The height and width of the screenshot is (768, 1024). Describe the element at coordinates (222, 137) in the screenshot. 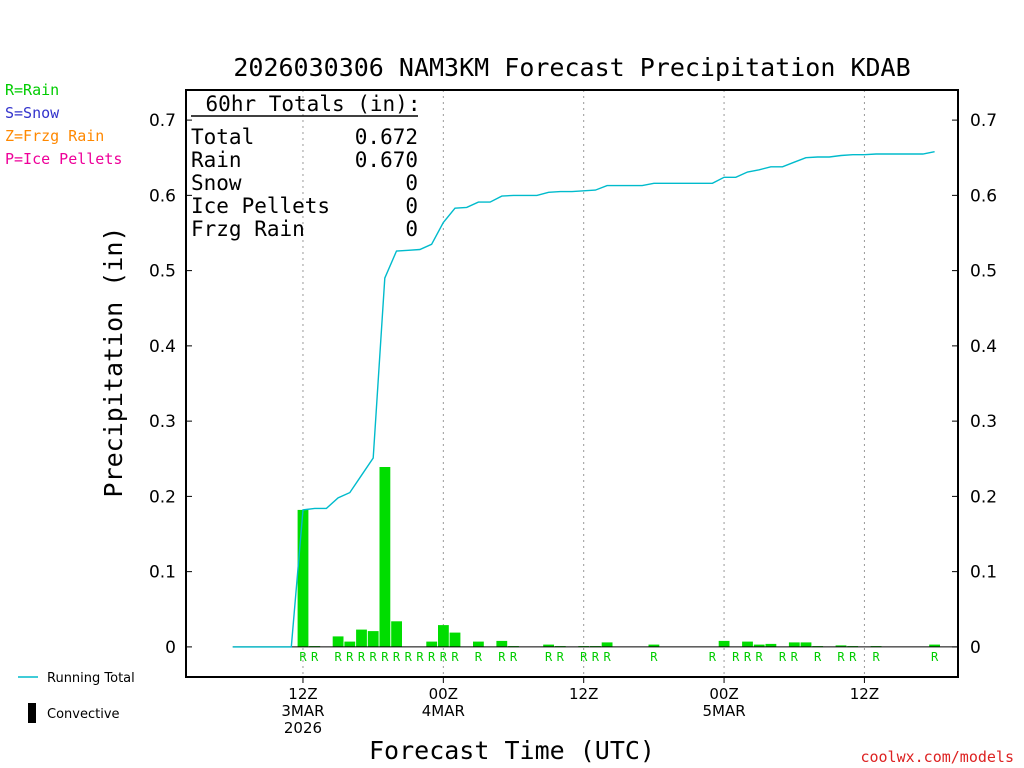

I see `totals-row-label: Total` at that location.